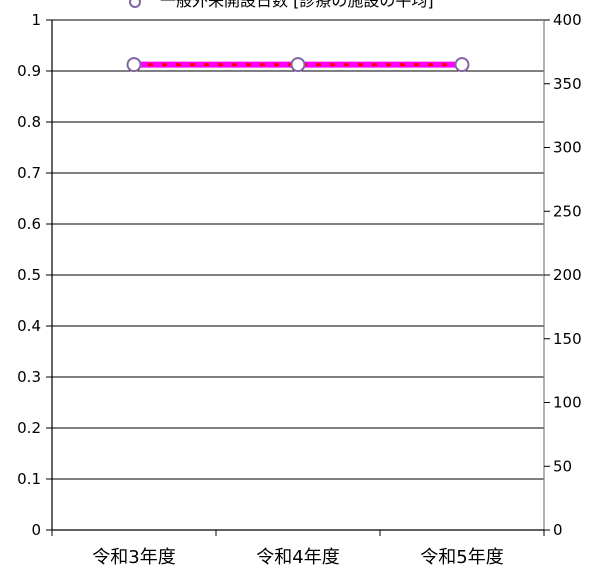 The height and width of the screenshot is (574, 594). Describe the element at coordinates (29, 377) in the screenshot. I see `left-tick-label: 0.3` at that location.